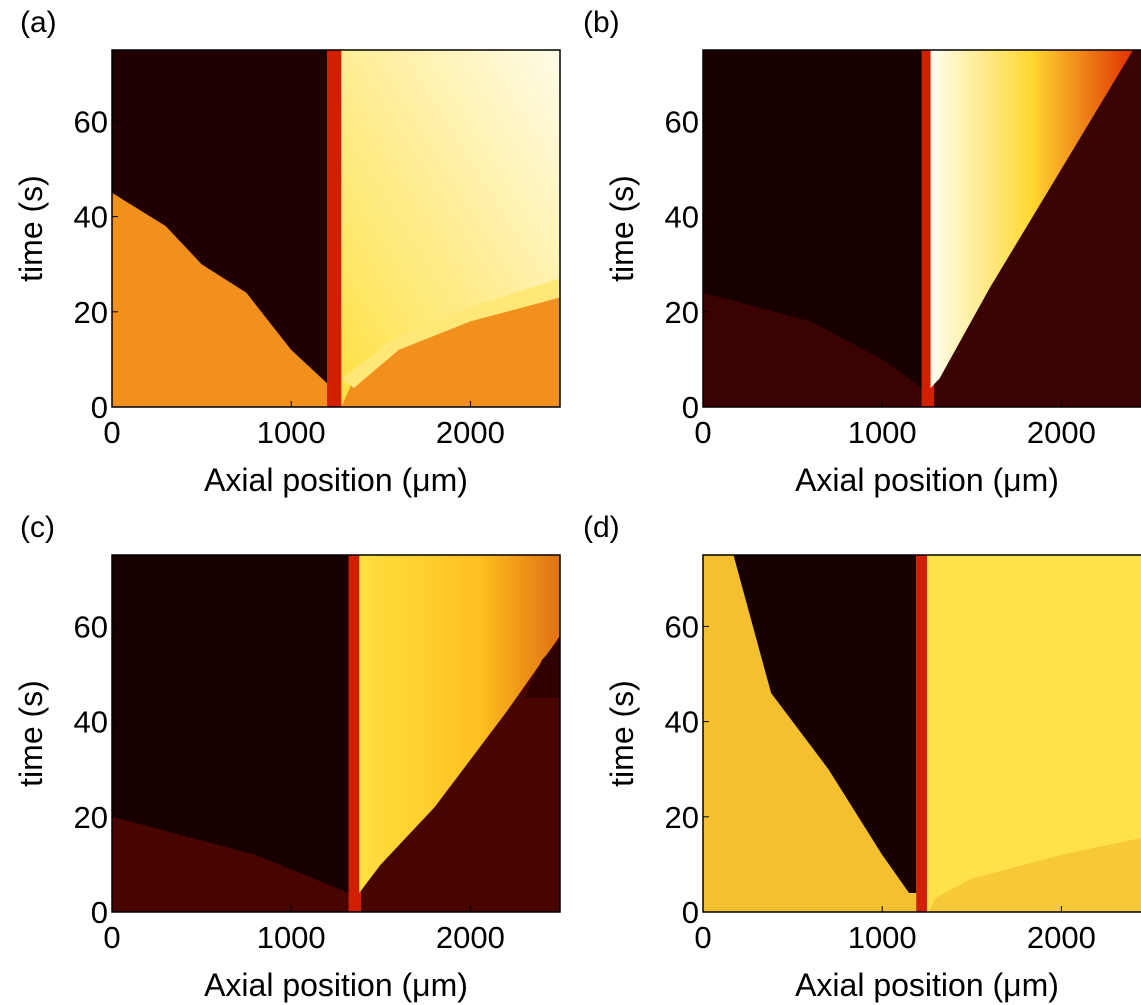 Image resolution: width=1141 pixels, height=1005 pixels. I want to click on panel-label: (b), so click(601, 22).